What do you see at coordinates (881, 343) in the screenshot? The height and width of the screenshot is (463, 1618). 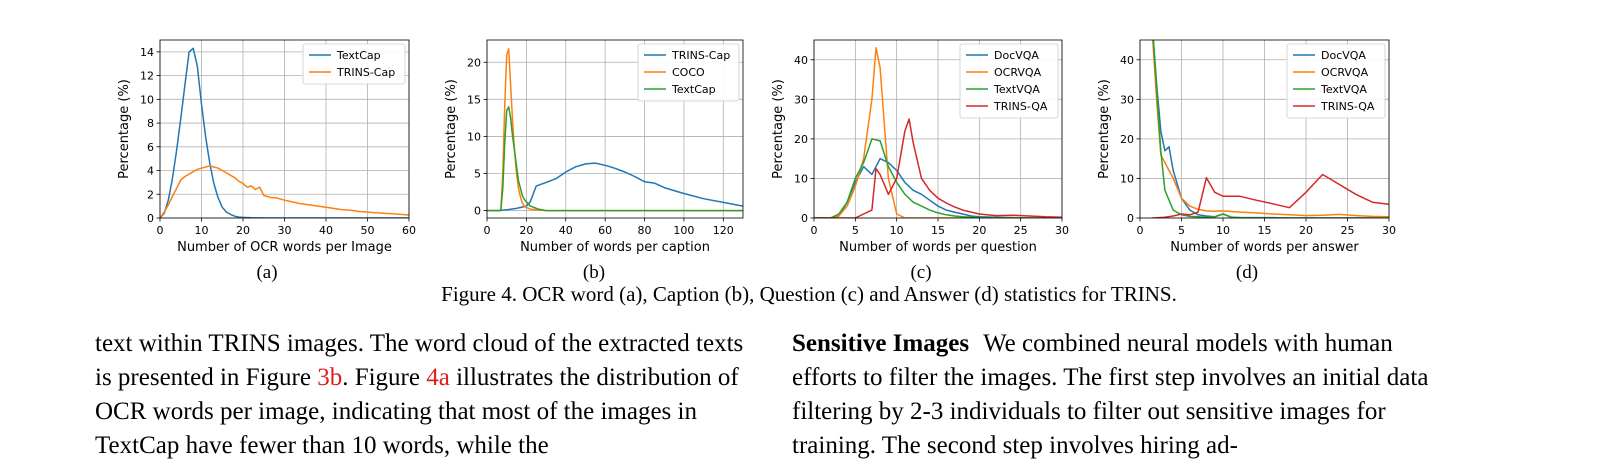 I see `section-heading-sensitive-images: Sensitive Images` at bounding box center [881, 343].